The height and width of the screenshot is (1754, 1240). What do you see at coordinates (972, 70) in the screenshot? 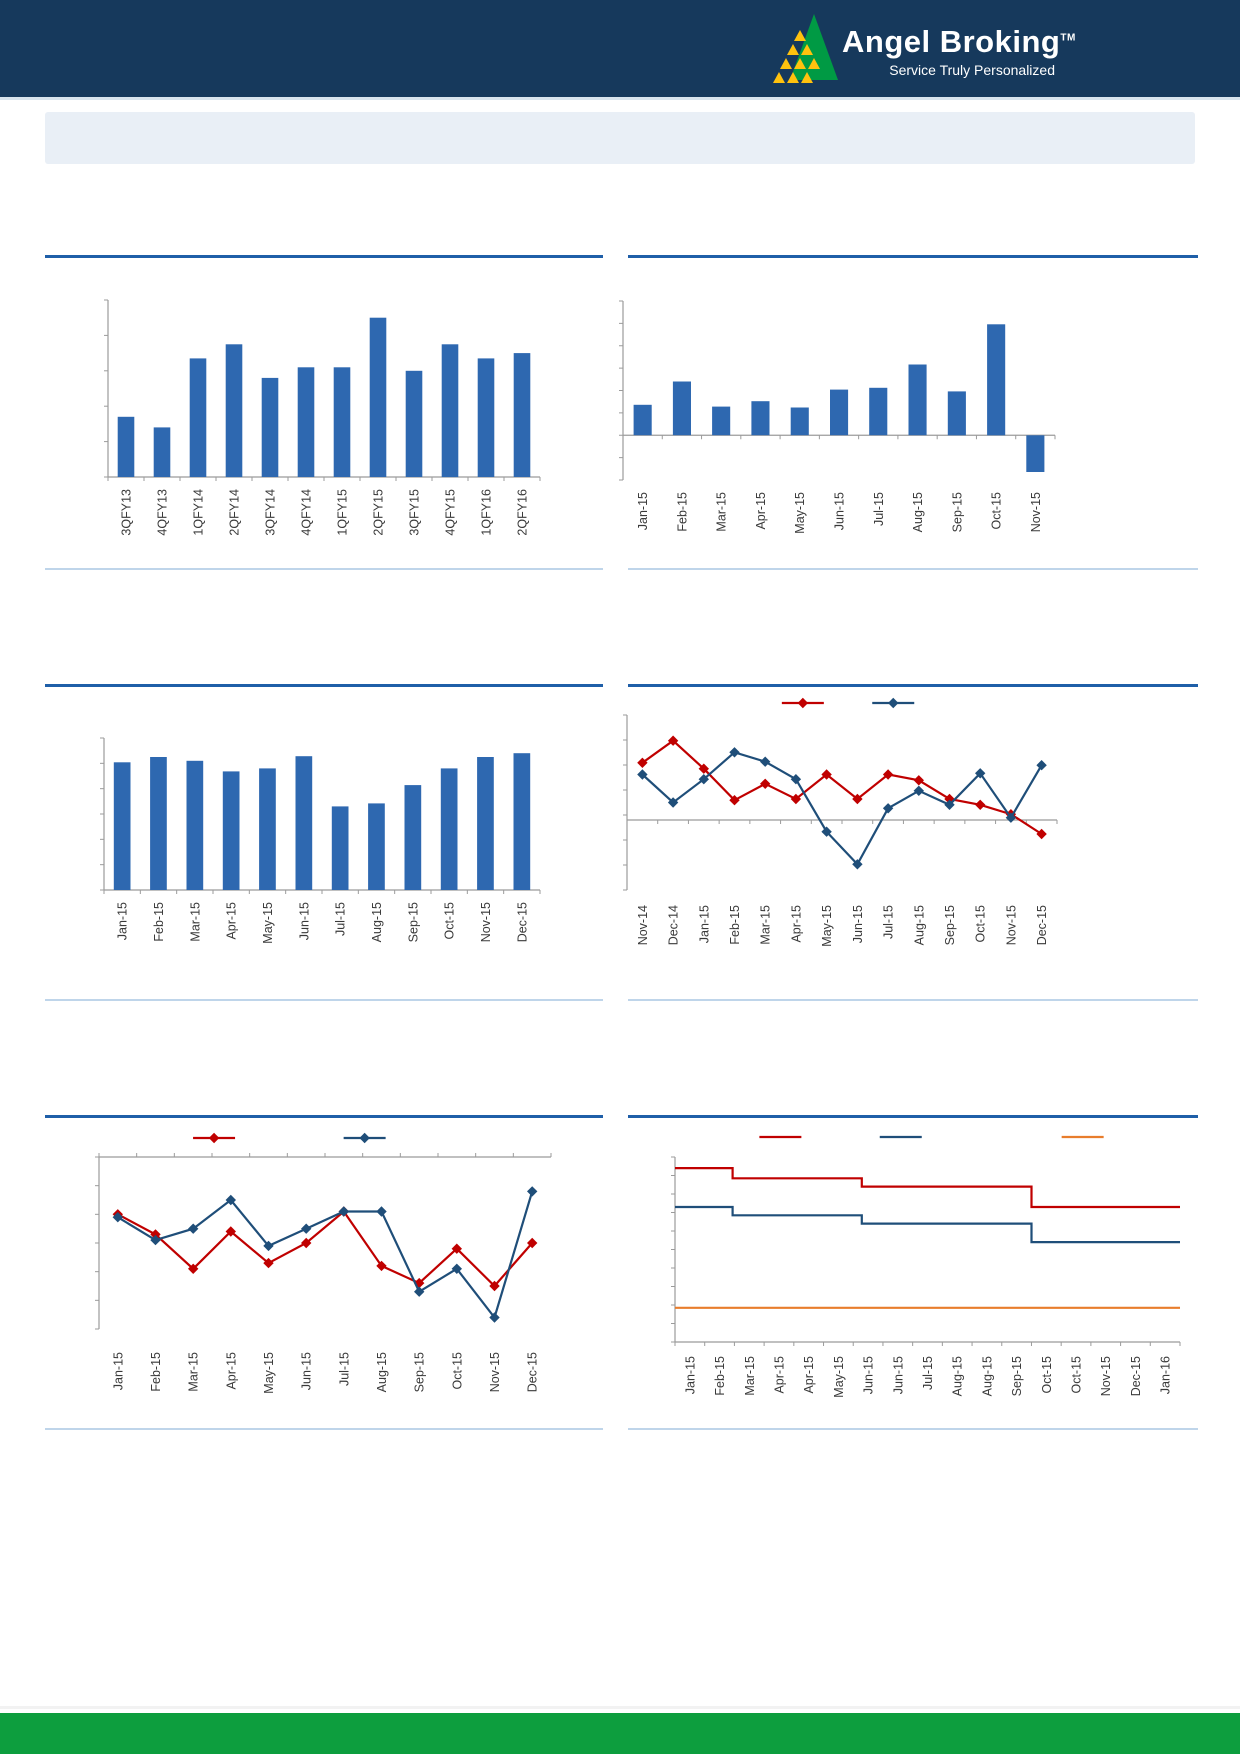
I see `brand-tagline: Service Truly Personalized` at bounding box center [972, 70].